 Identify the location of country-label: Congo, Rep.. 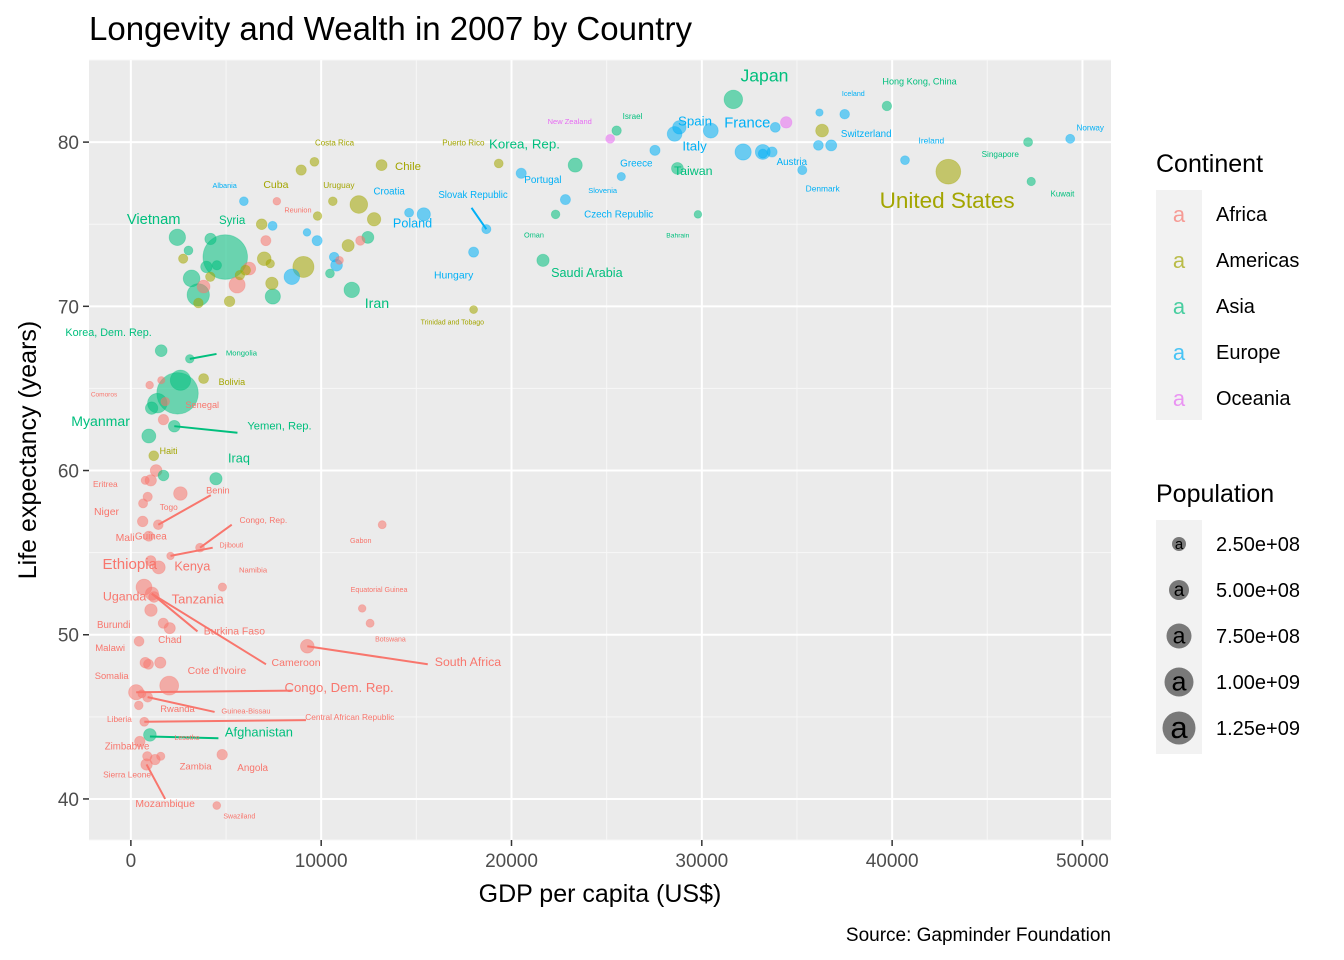
(263, 520).